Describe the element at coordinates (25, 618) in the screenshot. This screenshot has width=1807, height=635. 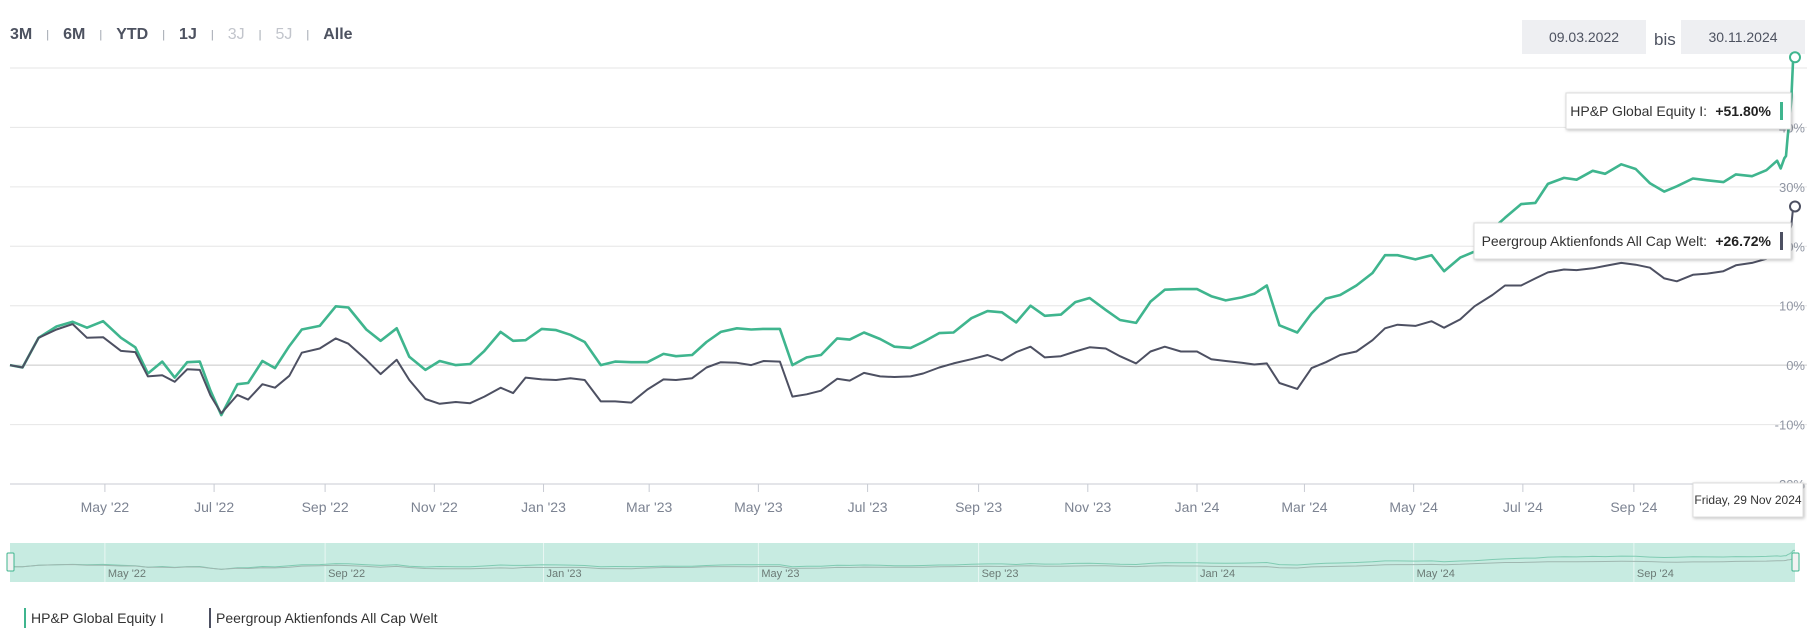
I see `legend-swatch-hpp` at that location.